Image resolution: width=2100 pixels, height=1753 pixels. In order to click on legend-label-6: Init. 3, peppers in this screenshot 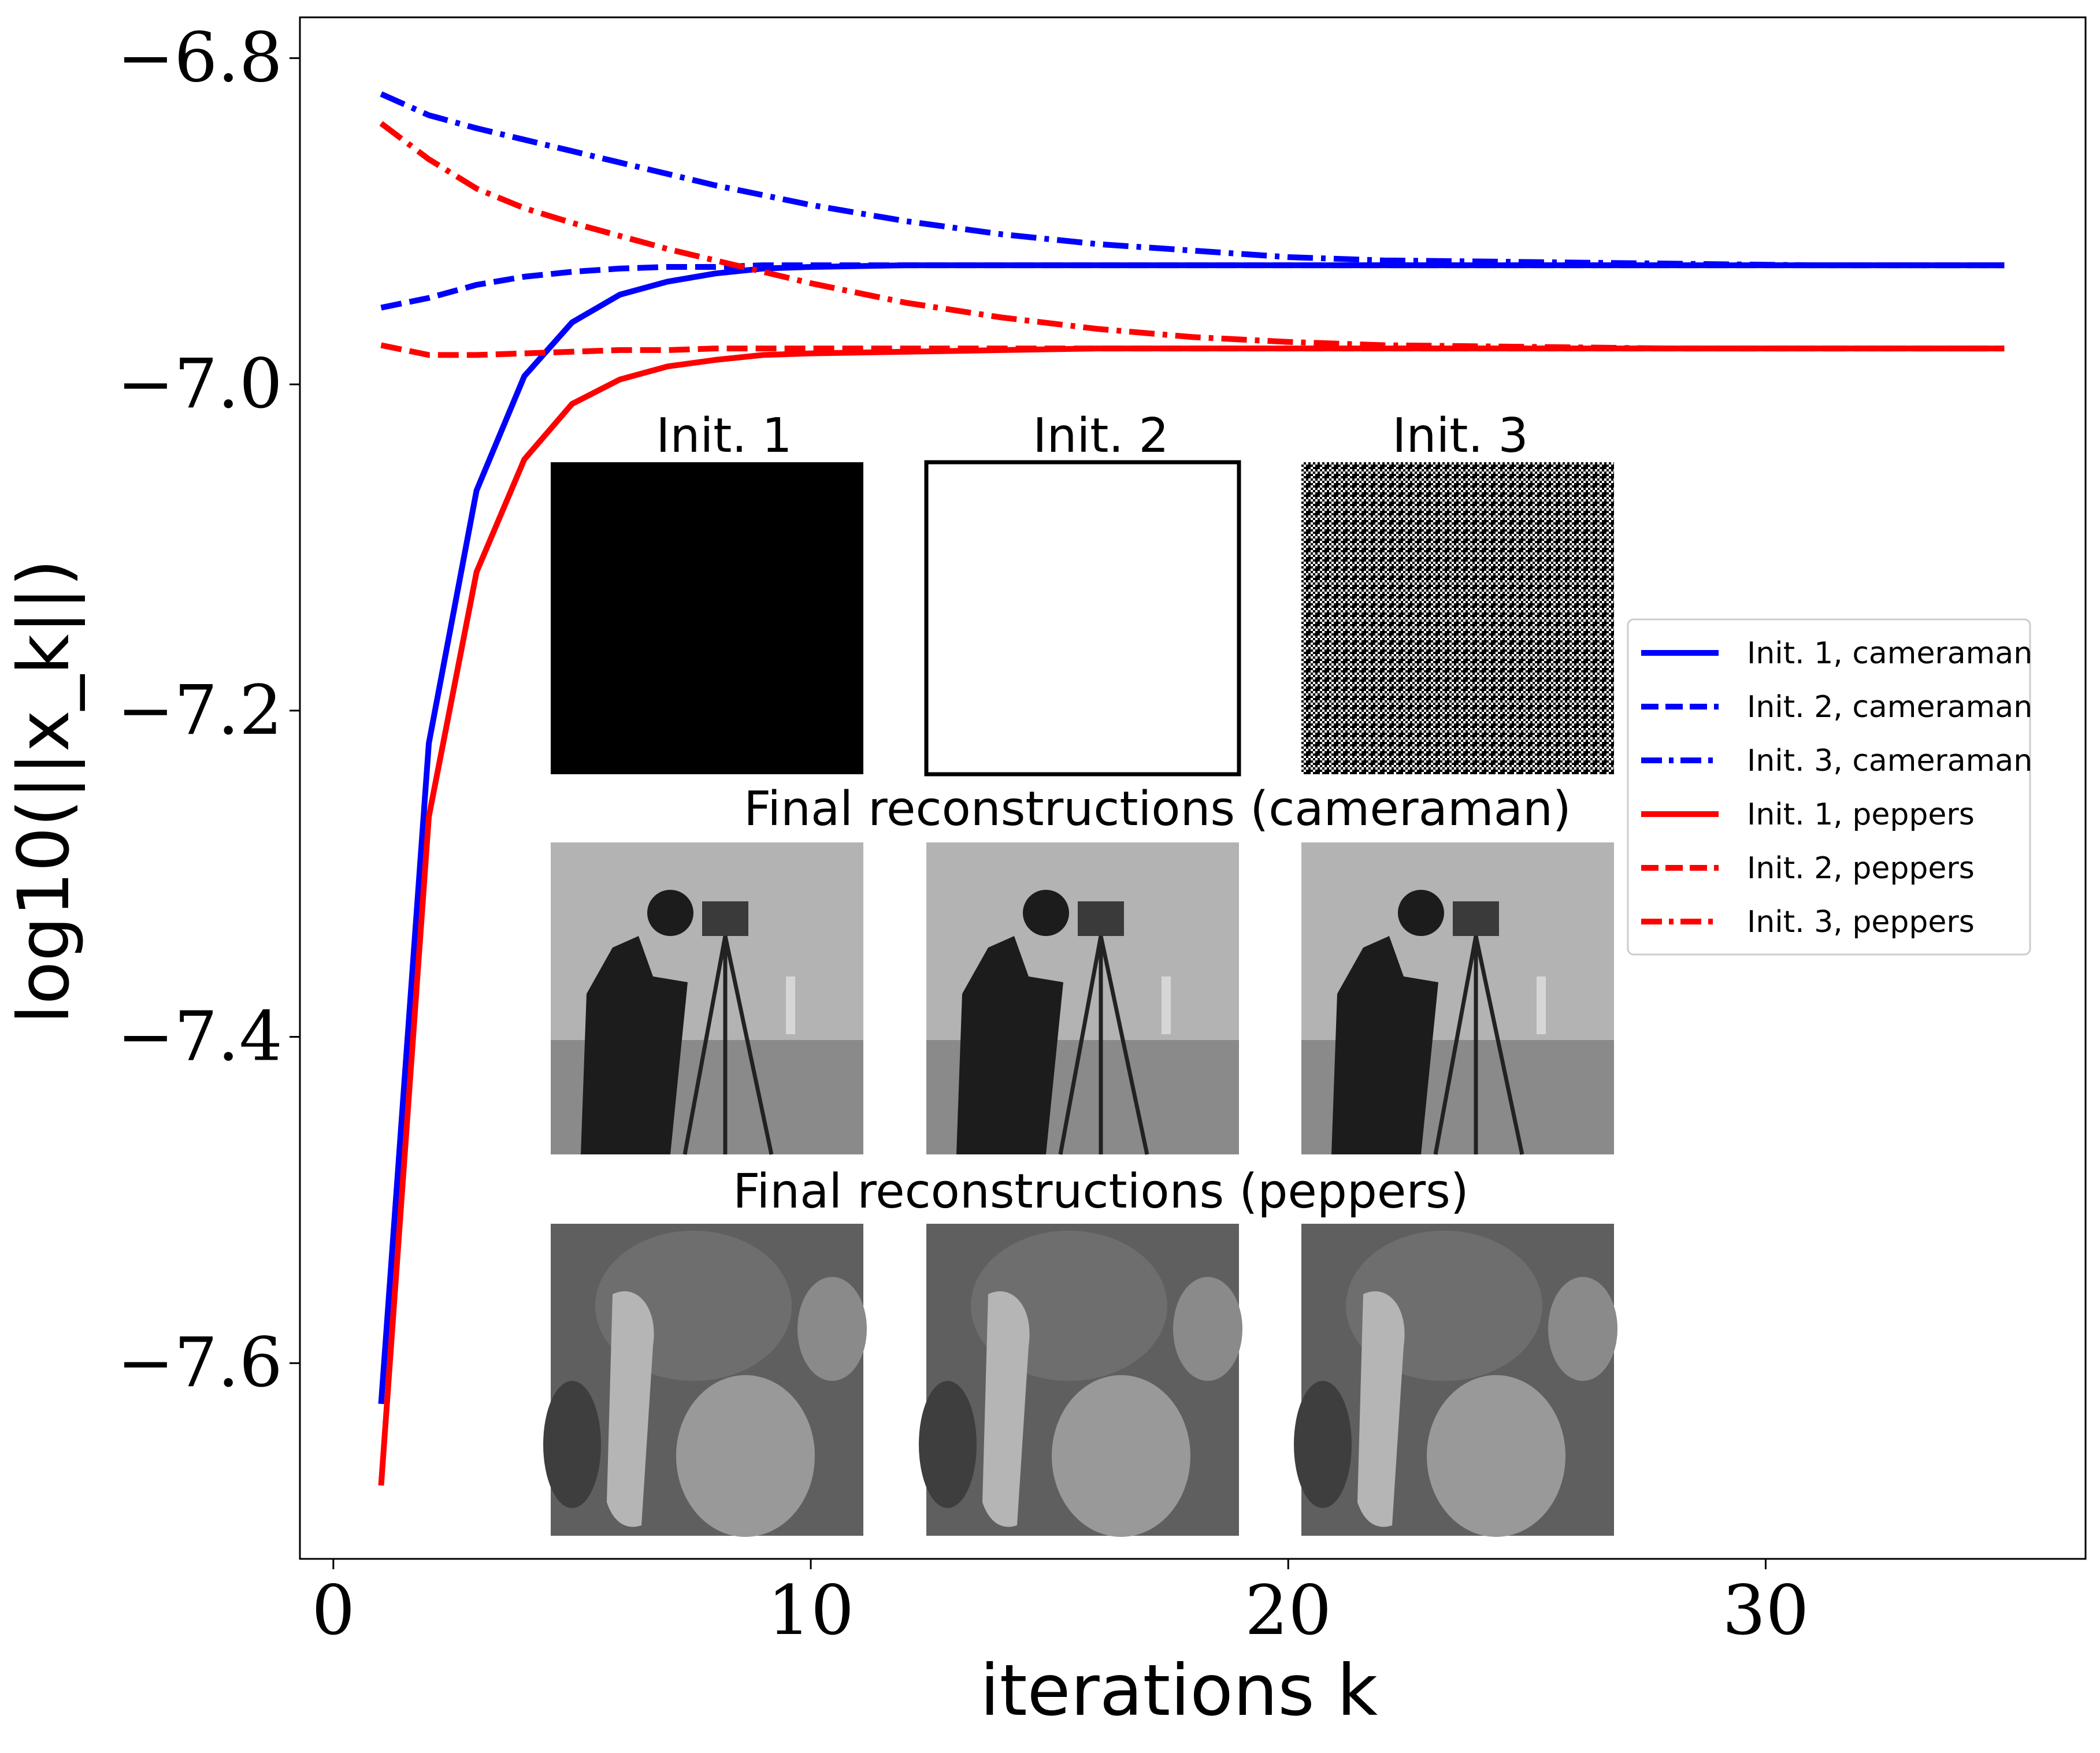, I will do `click(1861, 922)`.